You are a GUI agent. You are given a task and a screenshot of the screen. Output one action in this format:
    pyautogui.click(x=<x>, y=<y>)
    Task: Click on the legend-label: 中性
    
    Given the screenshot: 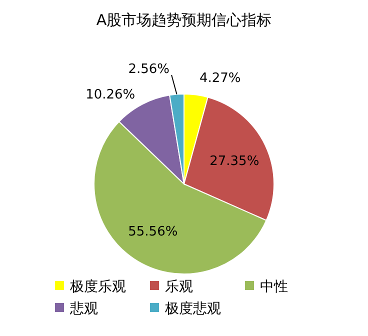 What is the action you would take?
    pyautogui.click(x=274, y=287)
    